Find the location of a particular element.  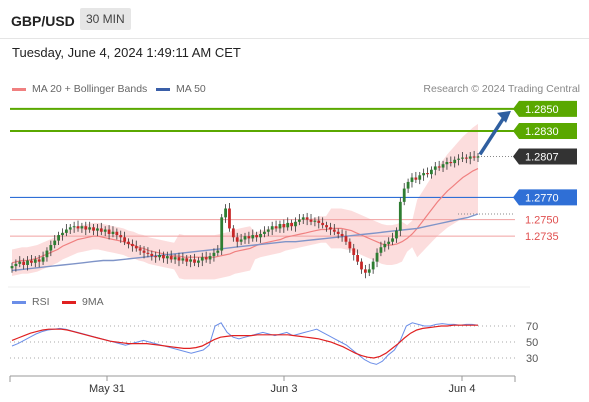

forecast-arrow is located at coordinates (492, 135).